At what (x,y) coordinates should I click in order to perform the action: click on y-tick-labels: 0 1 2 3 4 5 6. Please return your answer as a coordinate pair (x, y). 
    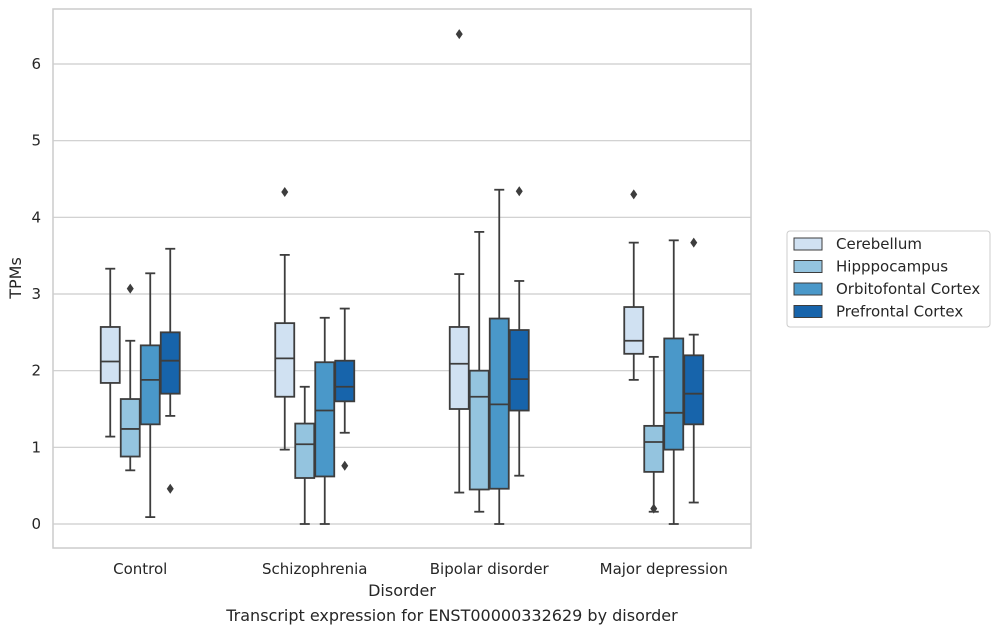
    Looking at the image, I should click on (36, 294).